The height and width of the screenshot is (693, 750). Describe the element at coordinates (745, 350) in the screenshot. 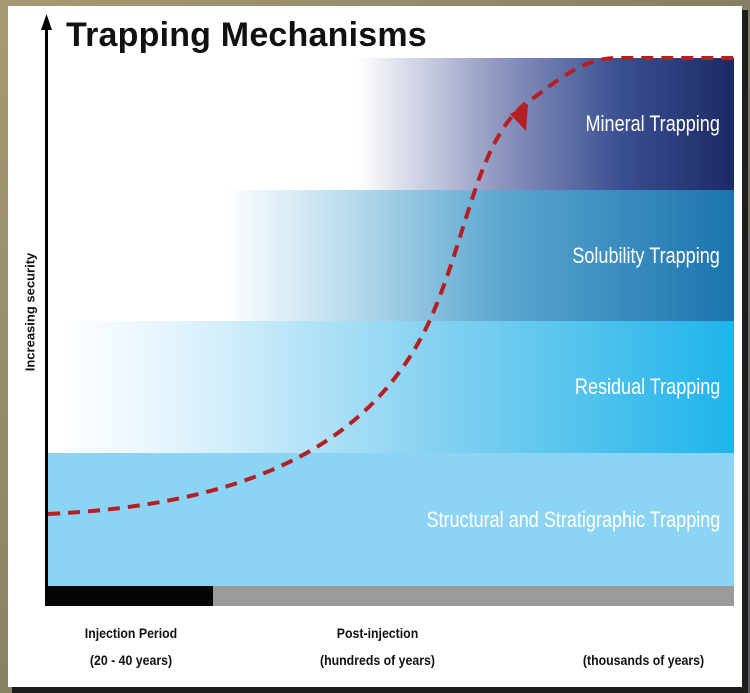

I see `panel-shadow-right` at that location.